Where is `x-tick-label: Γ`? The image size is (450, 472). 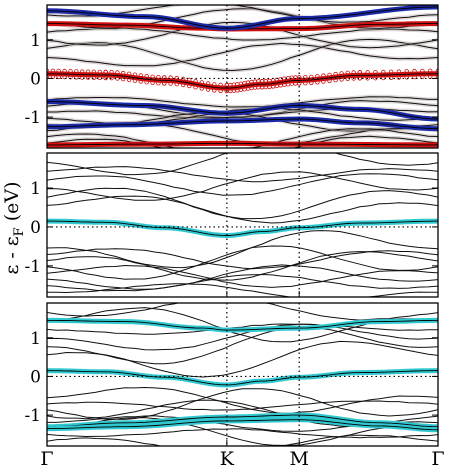 x-tick-label: Γ is located at coordinates (46, 458).